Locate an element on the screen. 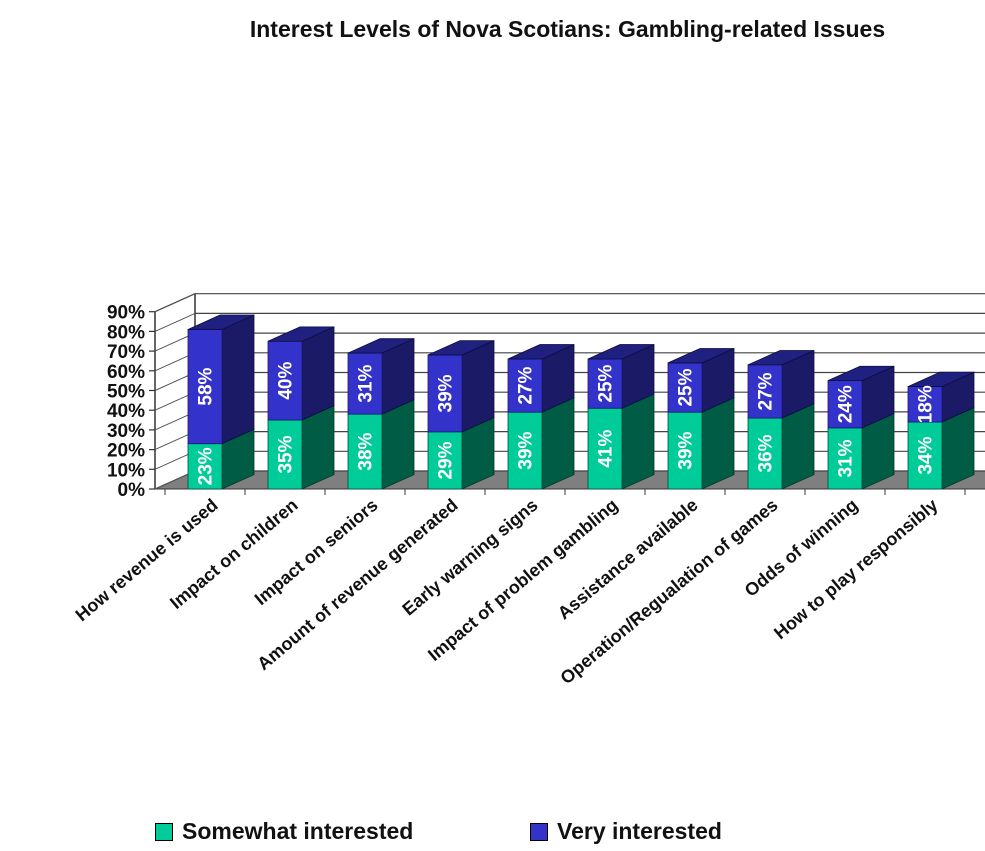  y-tick-label: 0% is located at coordinates (132, 490).